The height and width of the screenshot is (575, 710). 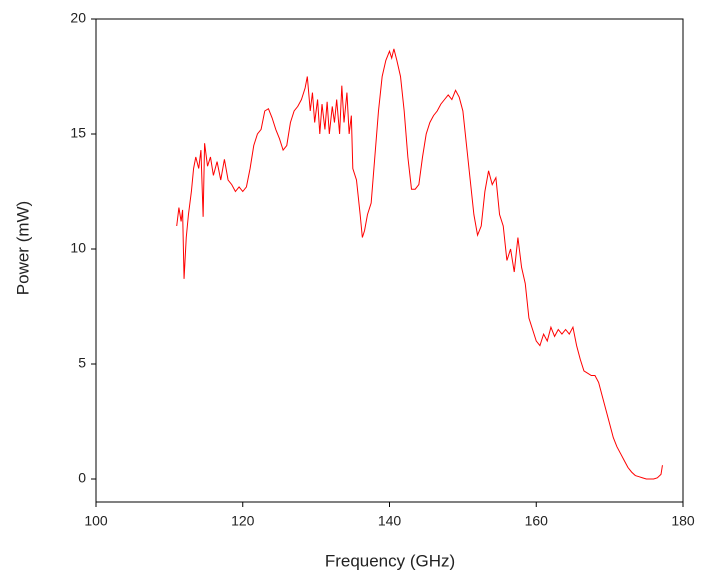 What do you see at coordinates (78, 248) in the screenshot?
I see `y-tick-label: 10` at bounding box center [78, 248].